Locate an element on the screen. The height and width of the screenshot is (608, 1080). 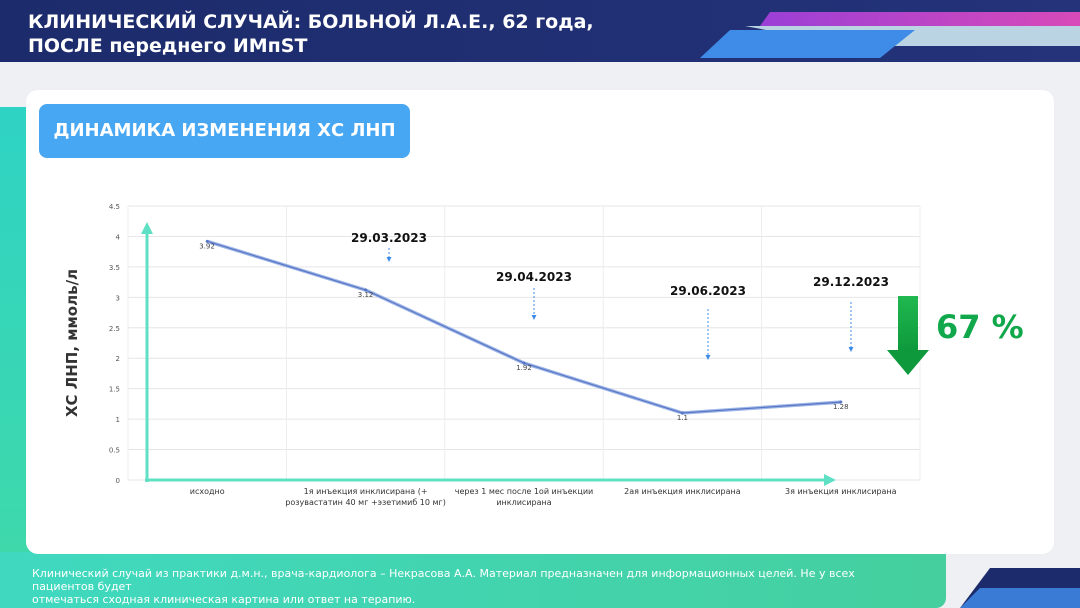
y-tick-label: 3 is located at coordinates (118, 298).